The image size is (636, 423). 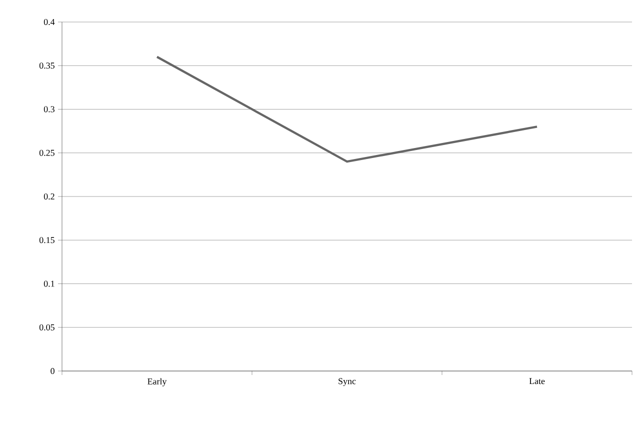 I want to click on y-tick-label: 0.05, so click(x=46, y=327).